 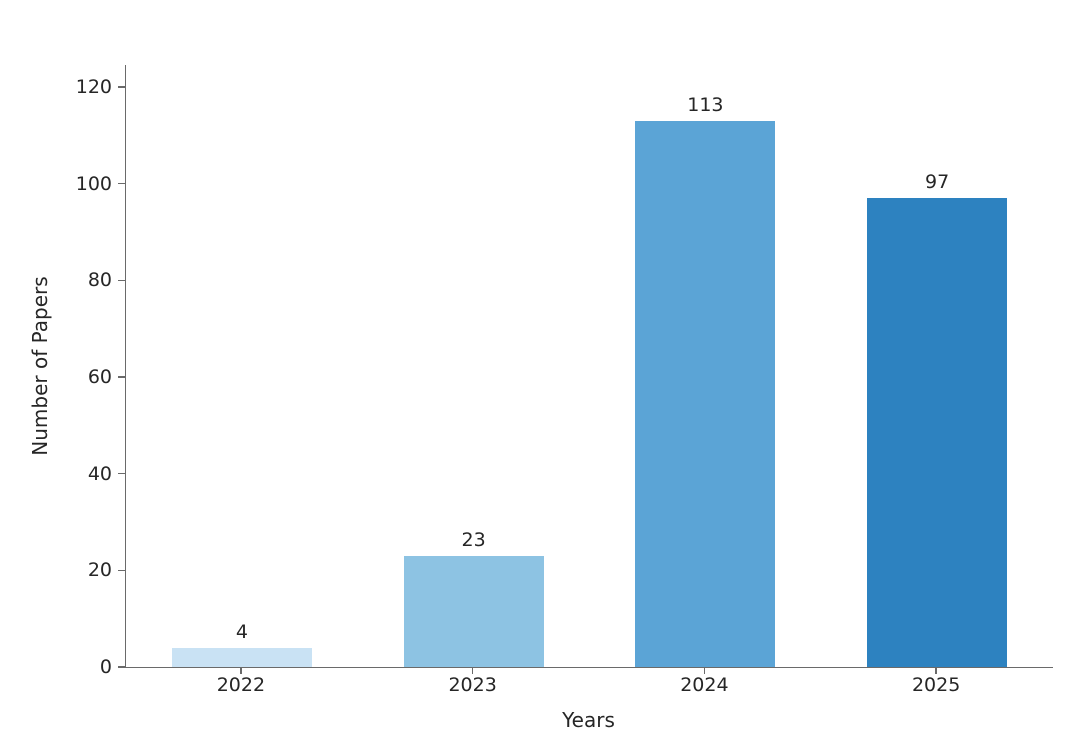 What do you see at coordinates (473, 611) in the screenshot?
I see `bar-2023` at bounding box center [473, 611].